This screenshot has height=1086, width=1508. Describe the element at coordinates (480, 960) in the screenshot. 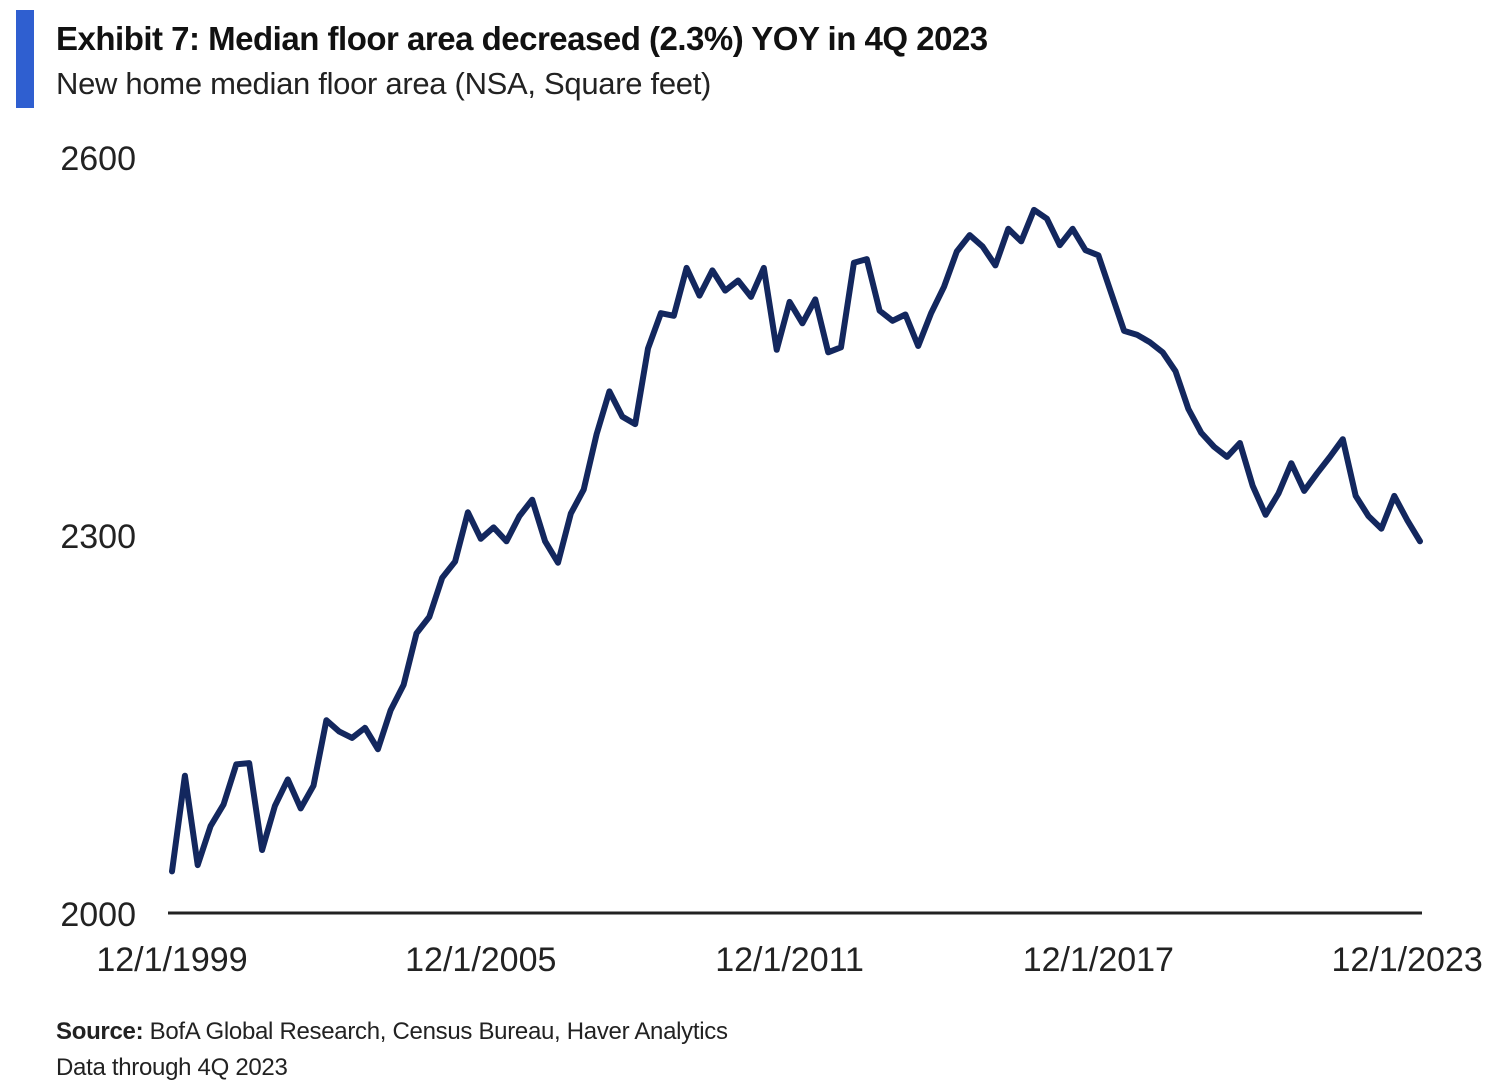

I see `x-tick-label: 12/1/2005` at that location.